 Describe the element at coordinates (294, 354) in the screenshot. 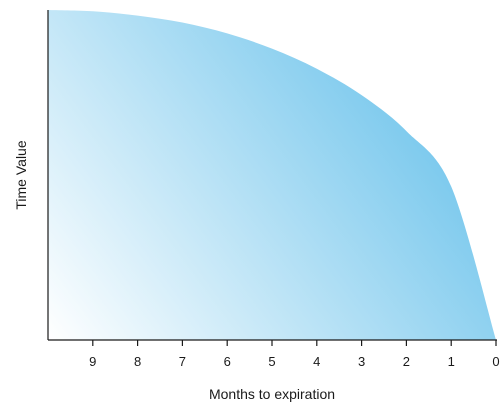

I see `x-ticks: 9 8 7 6 5 4 3 2 1 0` at that location.